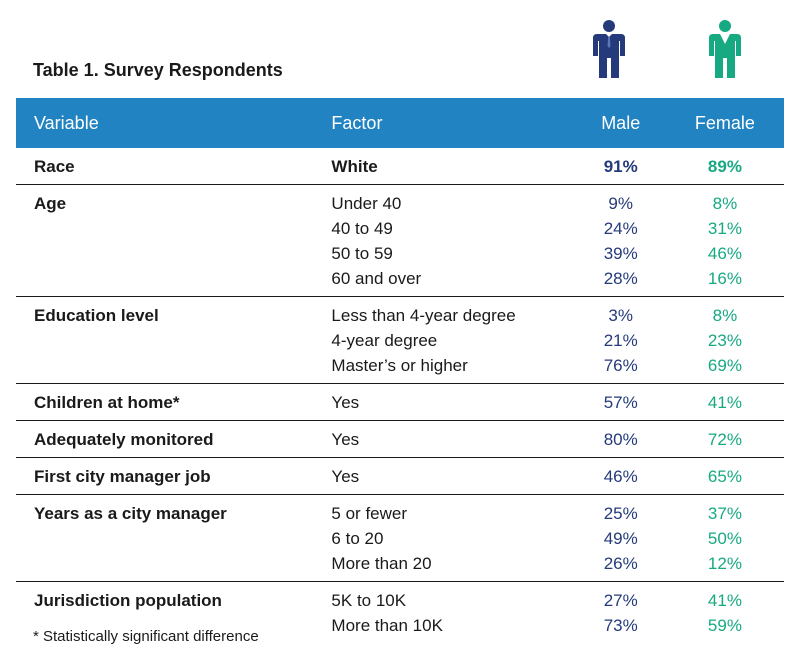 Image resolution: width=800 pixels, height=659 pixels. Describe the element at coordinates (423, 315) in the screenshot. I see `factor-cell: Less than 4-year degree` at that location.